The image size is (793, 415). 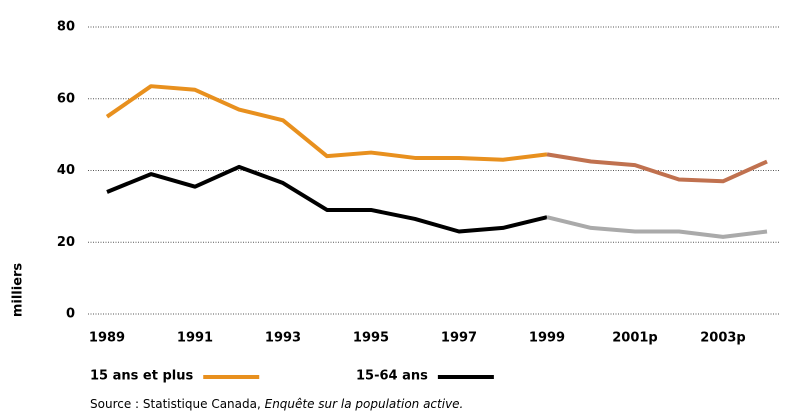 I want to click on legend-label: 15-64 ans, so click(x=392, y=376).